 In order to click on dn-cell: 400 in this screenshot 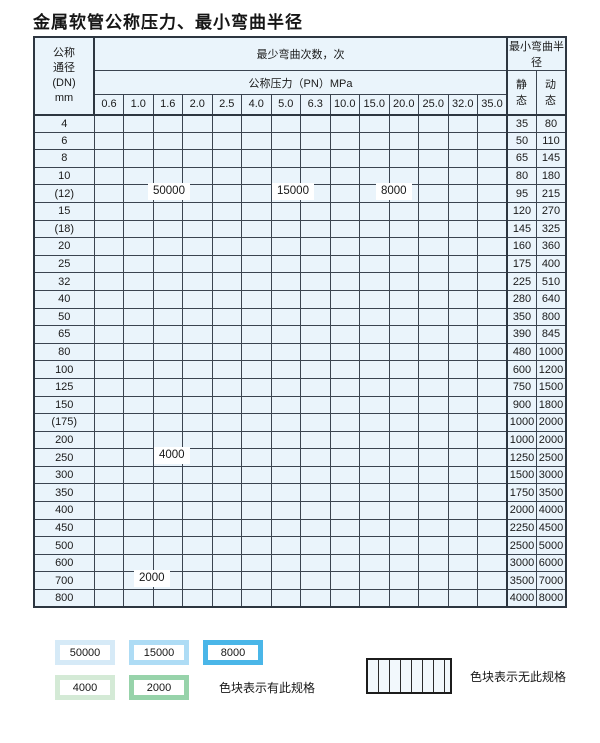, I will do `click(64, 510)`.